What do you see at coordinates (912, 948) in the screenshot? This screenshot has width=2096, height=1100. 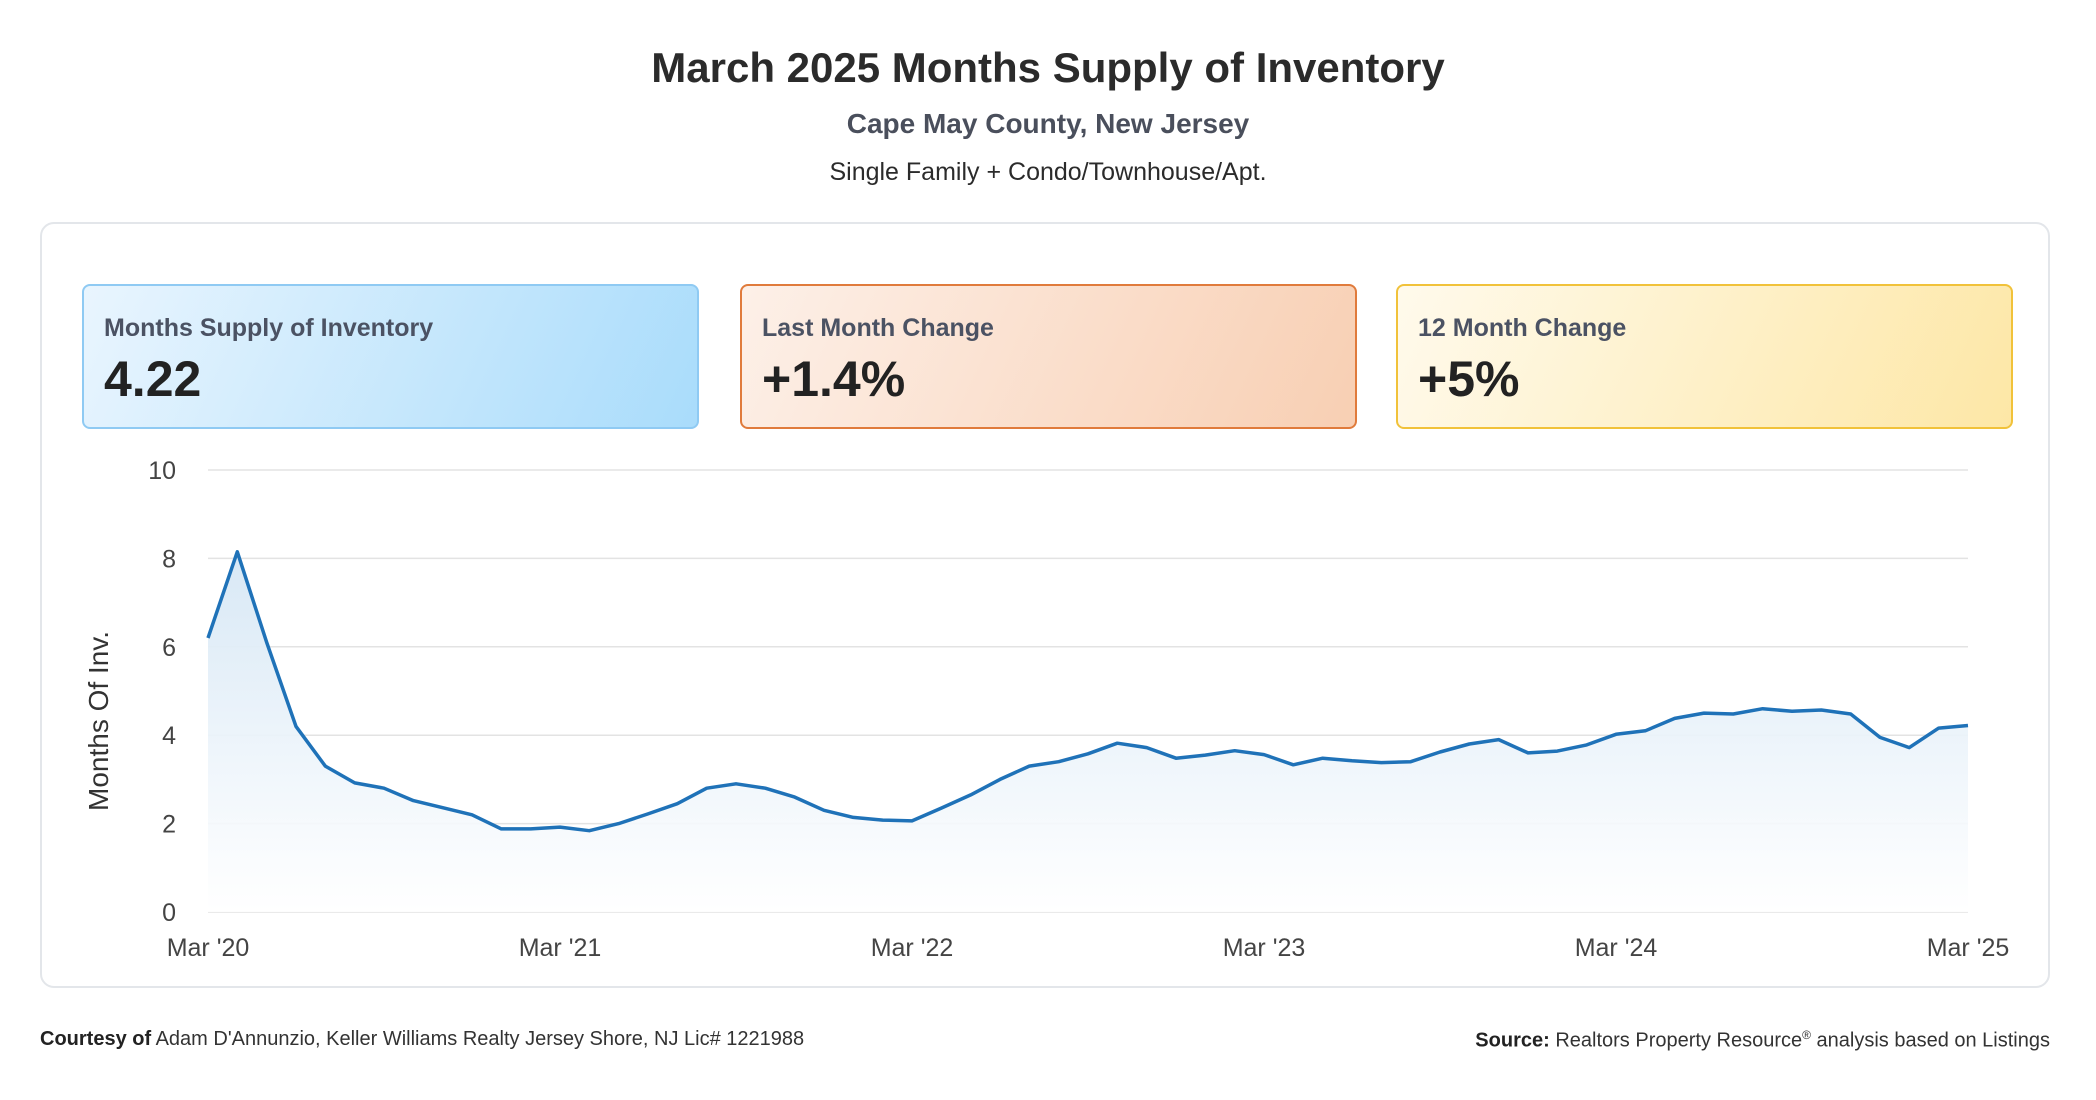 I see `x-tick-label: Mar '22` at bounding box center [912, 948].